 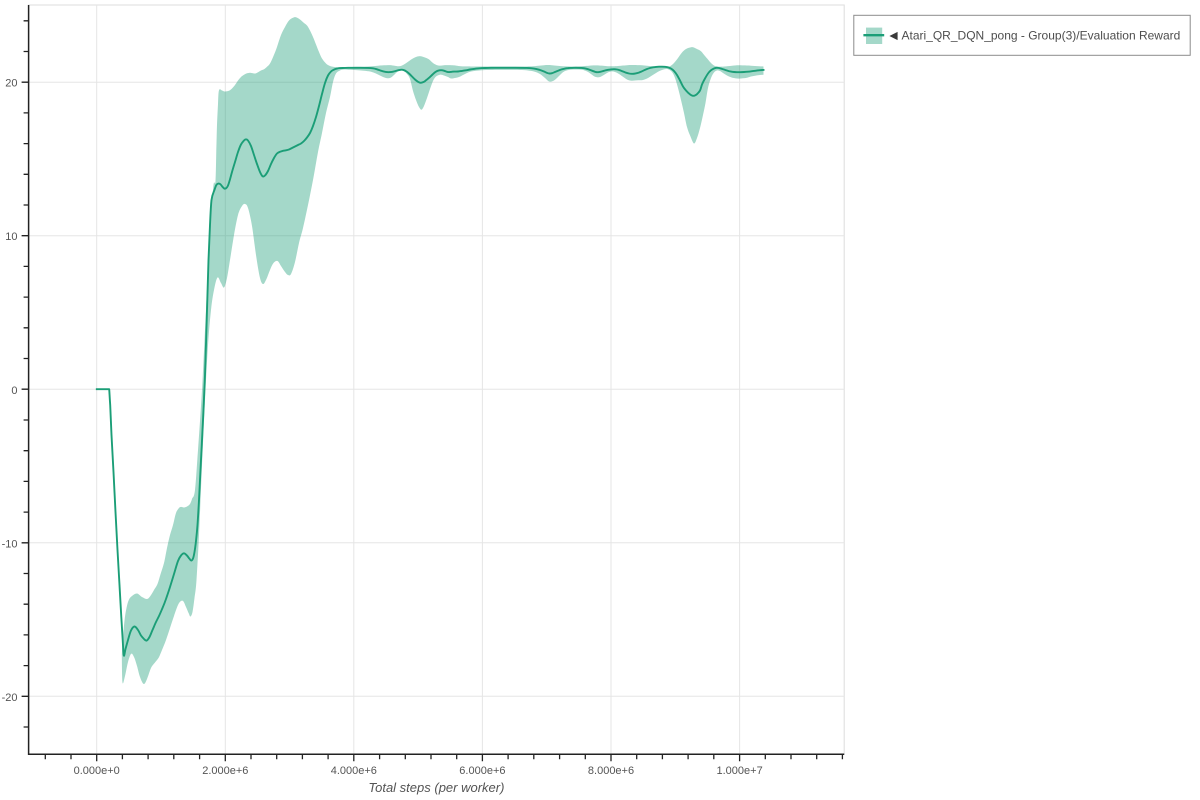 What do you see at coordinates (225, 771) in the screenshot?
I see `svg-text: 2.000e+6` at bounding box center [225, 771].